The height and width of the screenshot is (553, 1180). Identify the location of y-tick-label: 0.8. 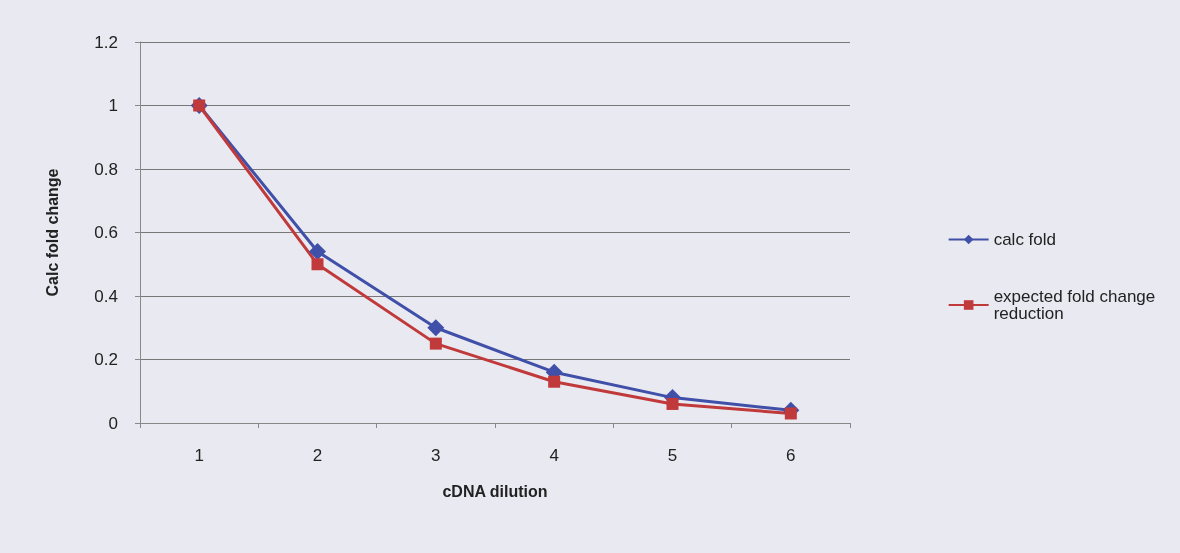
(106, 169).